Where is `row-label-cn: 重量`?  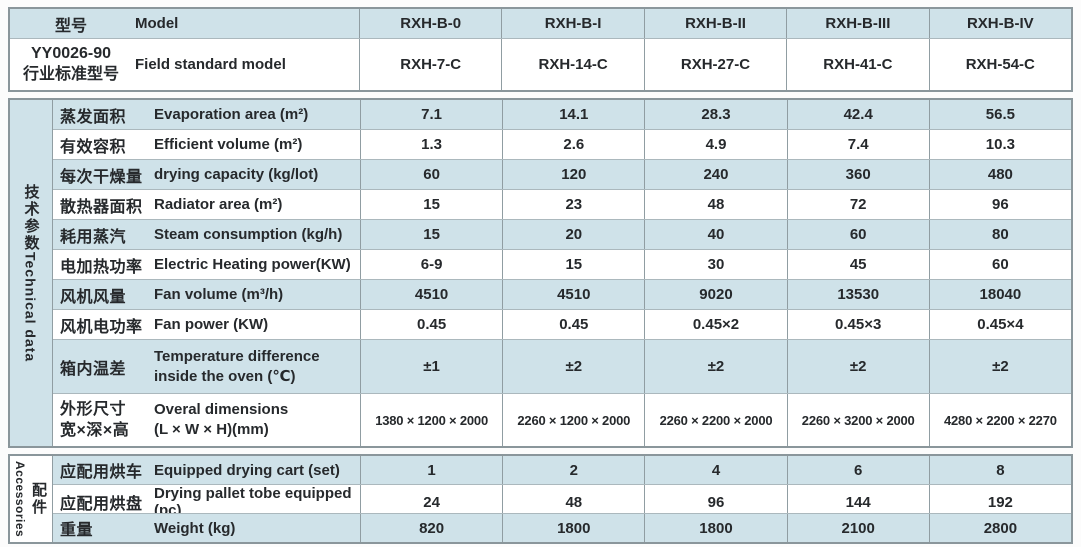 row-label-cn: 重量 is located at coordinates (77, 530).